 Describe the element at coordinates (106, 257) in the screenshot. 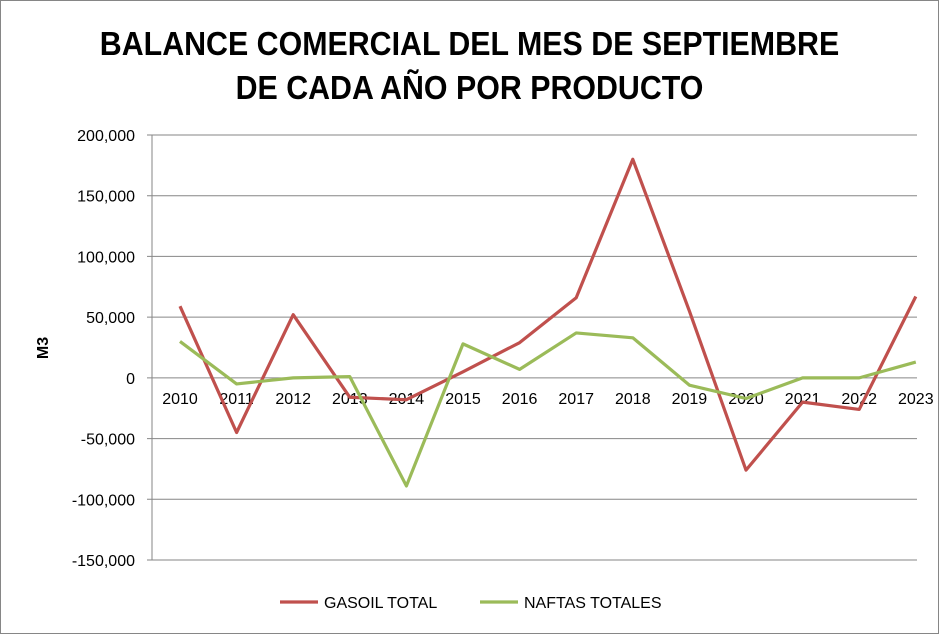

I see `y-tick-label: 100,000` at that location.